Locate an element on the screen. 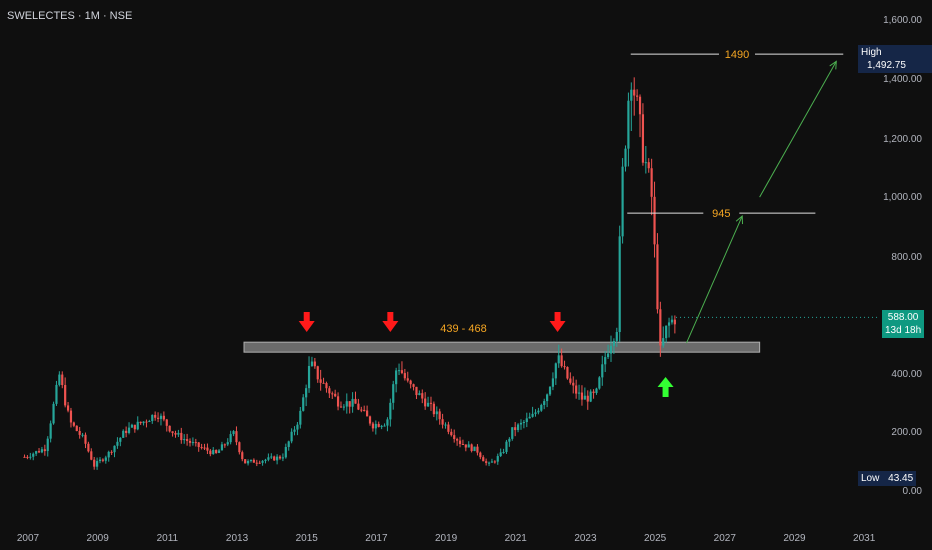  y-tick-label: 400.00 is located at coordinates (906, 374).